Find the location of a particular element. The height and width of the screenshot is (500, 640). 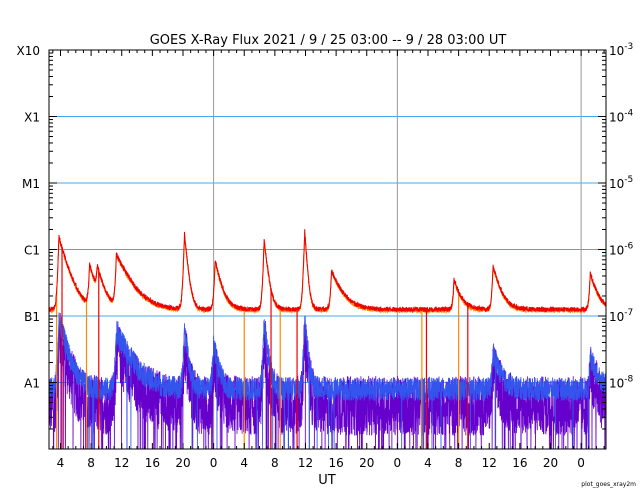

y-right-tick-label: 10⁻⁷ is located at coordinates (621, 316).